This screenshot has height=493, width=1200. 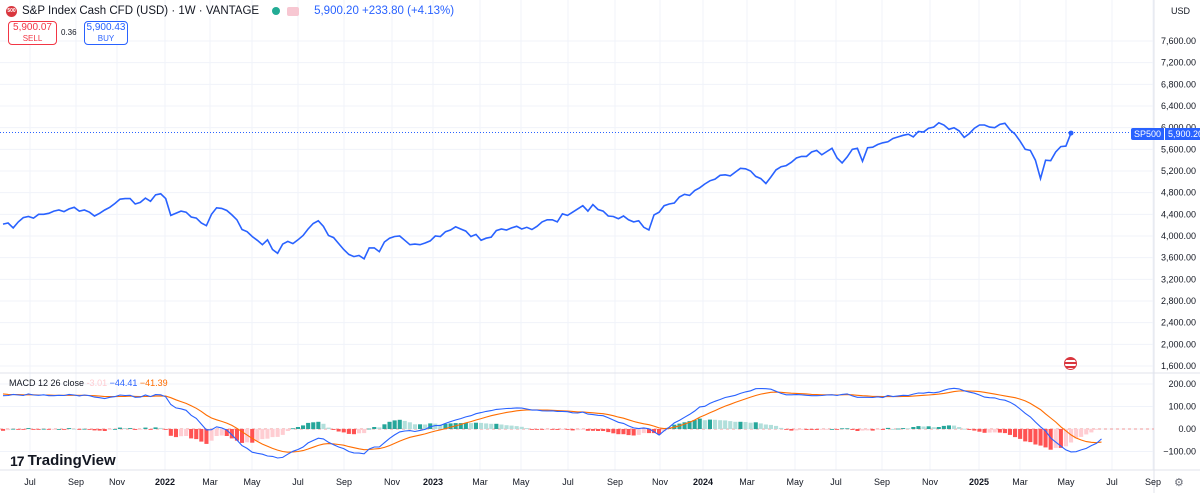 What do you see at coordinates (1178, 214) in the screenshot?
I see `price-tick-label: 4,400.00` at bounding box center [1178, 214].